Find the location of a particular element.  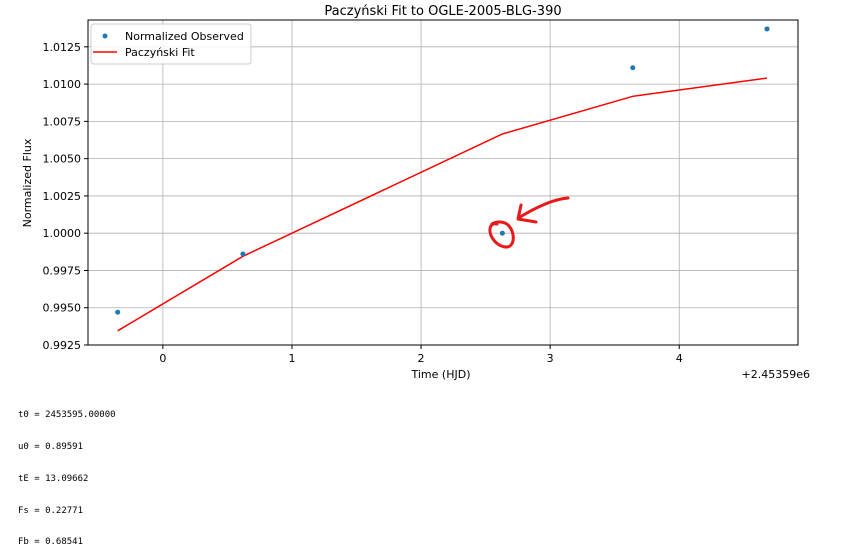

legend-label-observed: Normalized Observed is located at coordinates (184, 36).